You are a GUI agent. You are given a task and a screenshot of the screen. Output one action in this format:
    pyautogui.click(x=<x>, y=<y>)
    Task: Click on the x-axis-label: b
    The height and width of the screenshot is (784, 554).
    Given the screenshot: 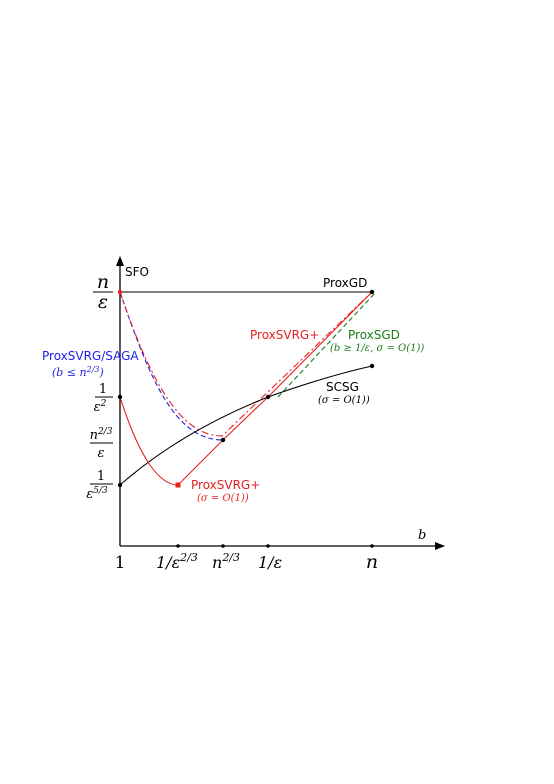 What is the action you would take?
    pyautogui.click(x=422, y=535)
    